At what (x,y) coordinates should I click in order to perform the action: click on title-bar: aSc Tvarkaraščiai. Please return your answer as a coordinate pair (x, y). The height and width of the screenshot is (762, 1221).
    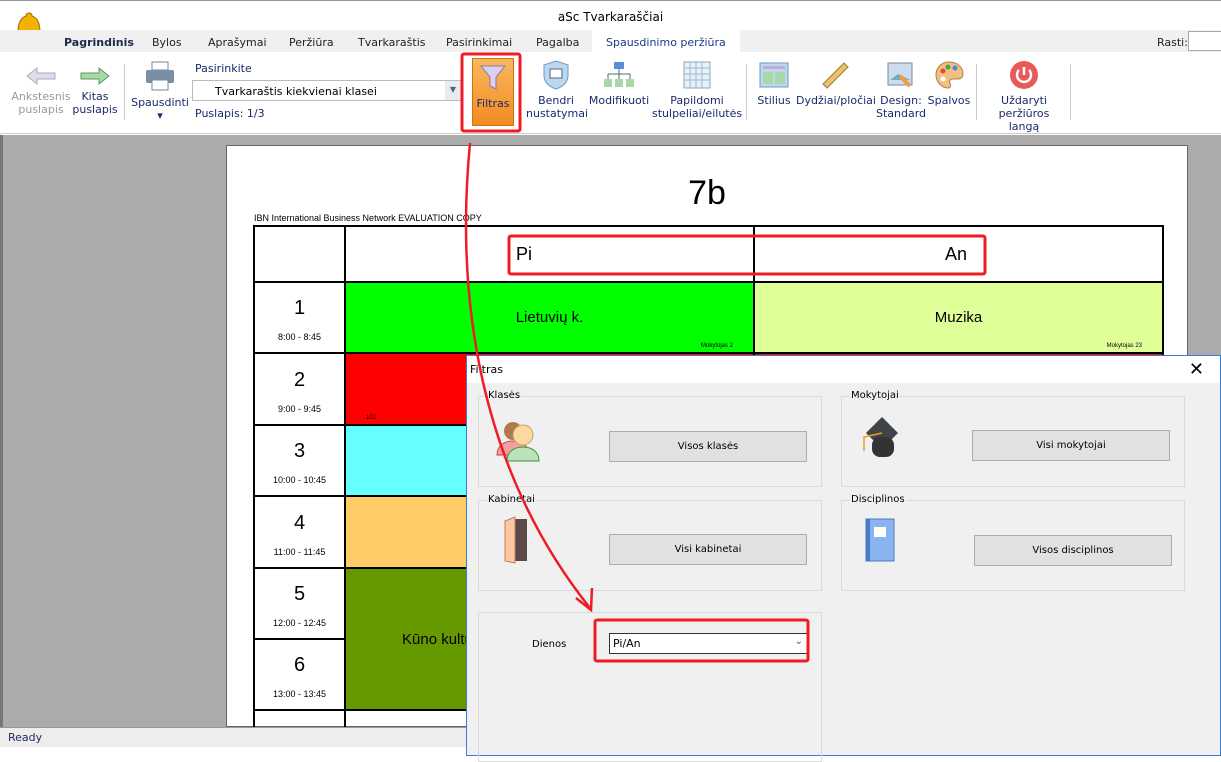
    Looking at the image, I should click on (610, 21).